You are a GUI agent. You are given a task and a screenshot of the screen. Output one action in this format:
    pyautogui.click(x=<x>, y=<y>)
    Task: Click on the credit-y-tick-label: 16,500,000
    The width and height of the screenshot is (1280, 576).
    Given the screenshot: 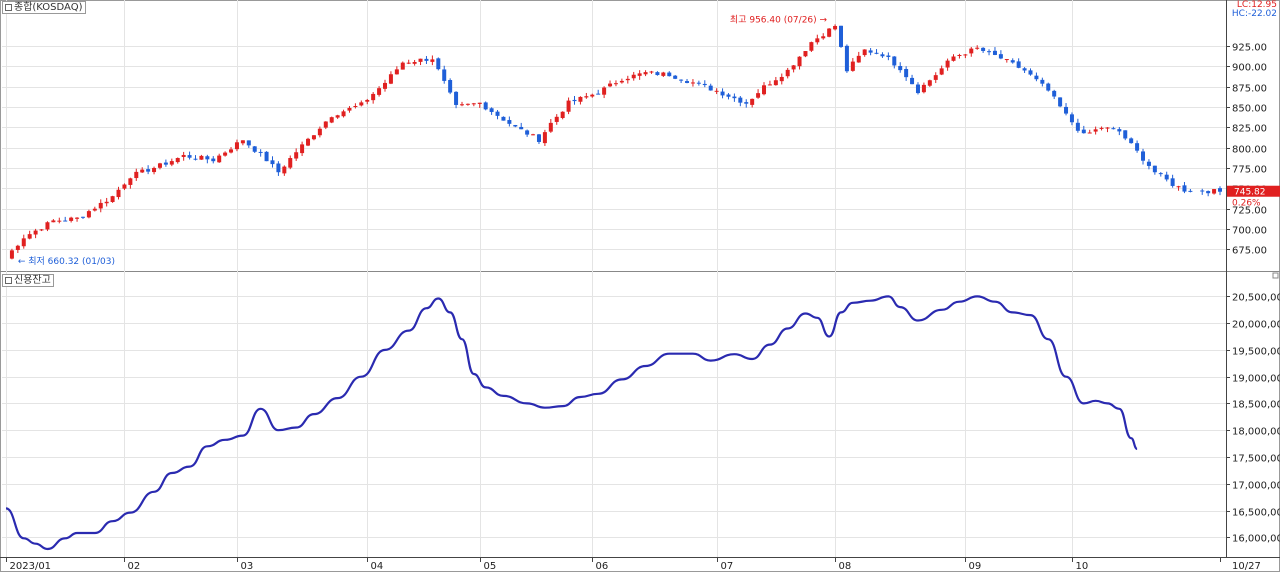 What is the action you would take?
    pyautogui.click(x=1256, y=513)
    